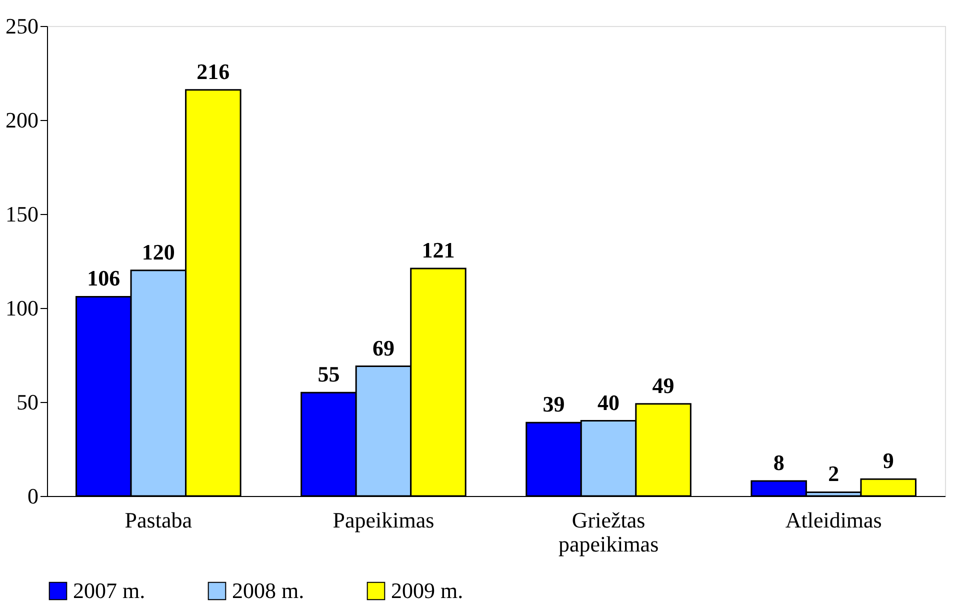  What do you see at coordinates (22, 26) in the screenshot?
I see `y-tick-label: 250` at bounding box center [22, 26].